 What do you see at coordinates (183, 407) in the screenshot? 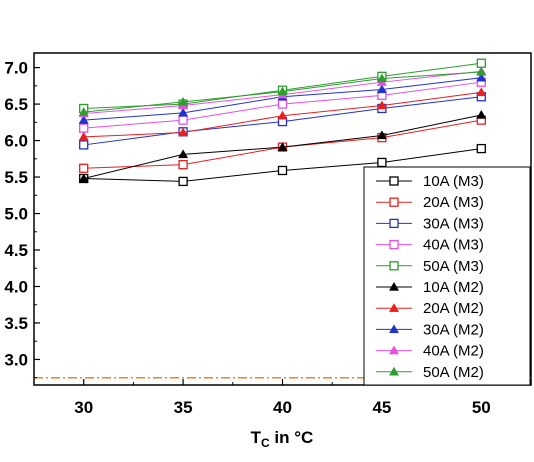
I see `x-tick-label: 35` at bounding box center [183, 407].